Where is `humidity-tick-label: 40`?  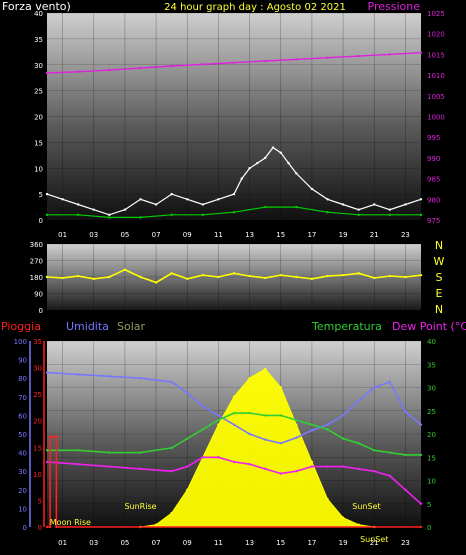
humidity-tick-label: 40 is located at coordinates (22, 454).